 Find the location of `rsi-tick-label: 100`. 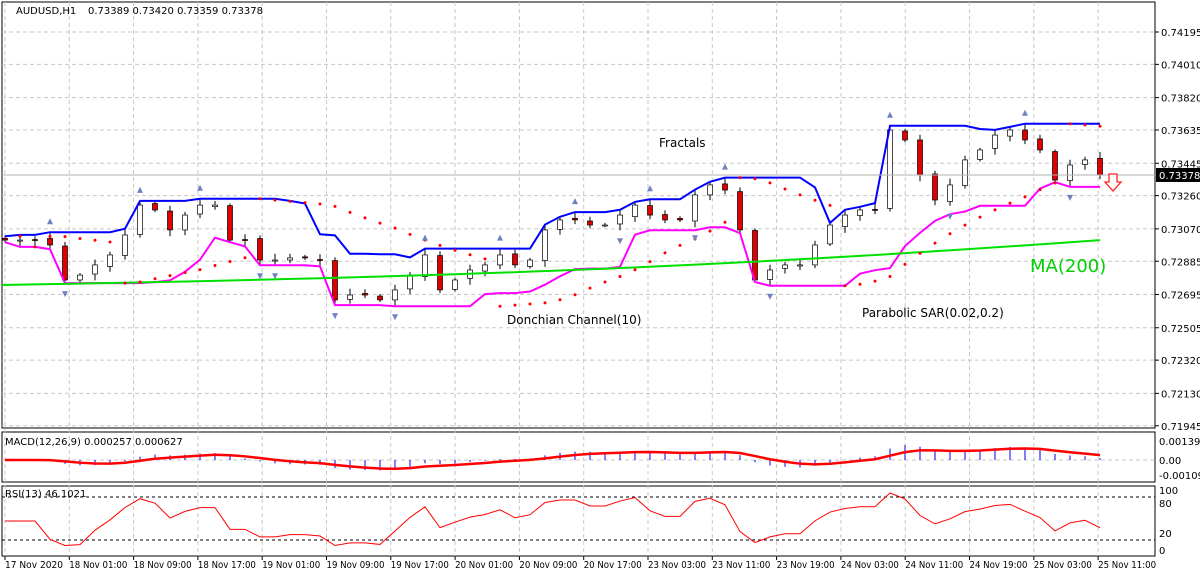

rsi-tick-label: 100 is located at coordinates (1168, 491).